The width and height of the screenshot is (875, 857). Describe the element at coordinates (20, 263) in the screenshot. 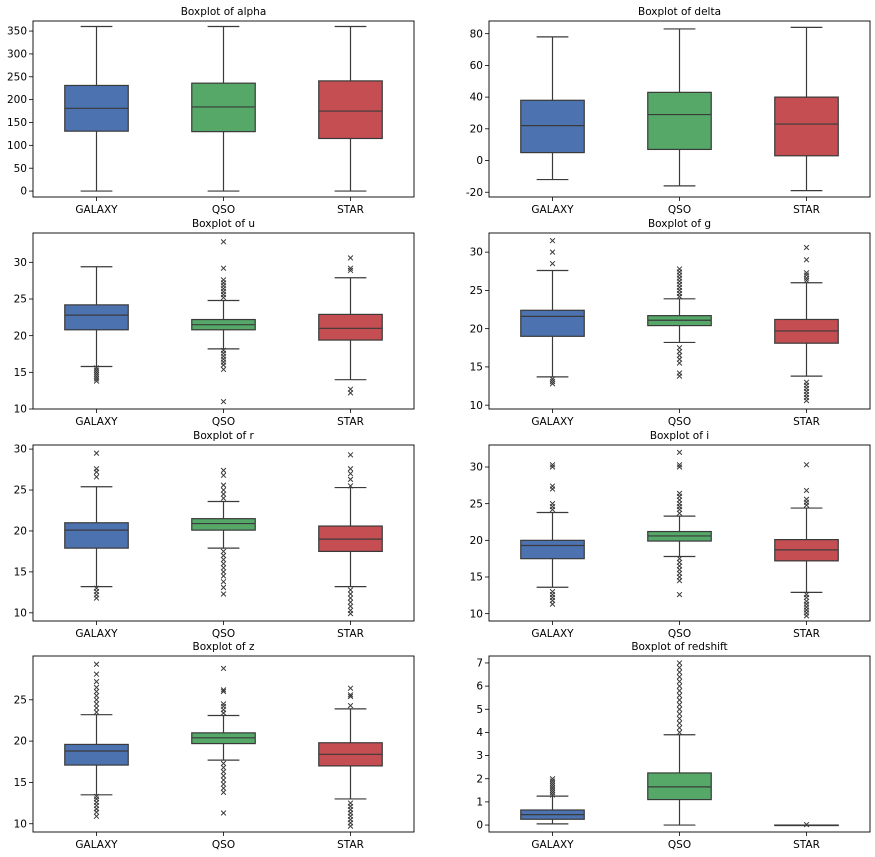

I see `y-tick-label: 30` at that location.